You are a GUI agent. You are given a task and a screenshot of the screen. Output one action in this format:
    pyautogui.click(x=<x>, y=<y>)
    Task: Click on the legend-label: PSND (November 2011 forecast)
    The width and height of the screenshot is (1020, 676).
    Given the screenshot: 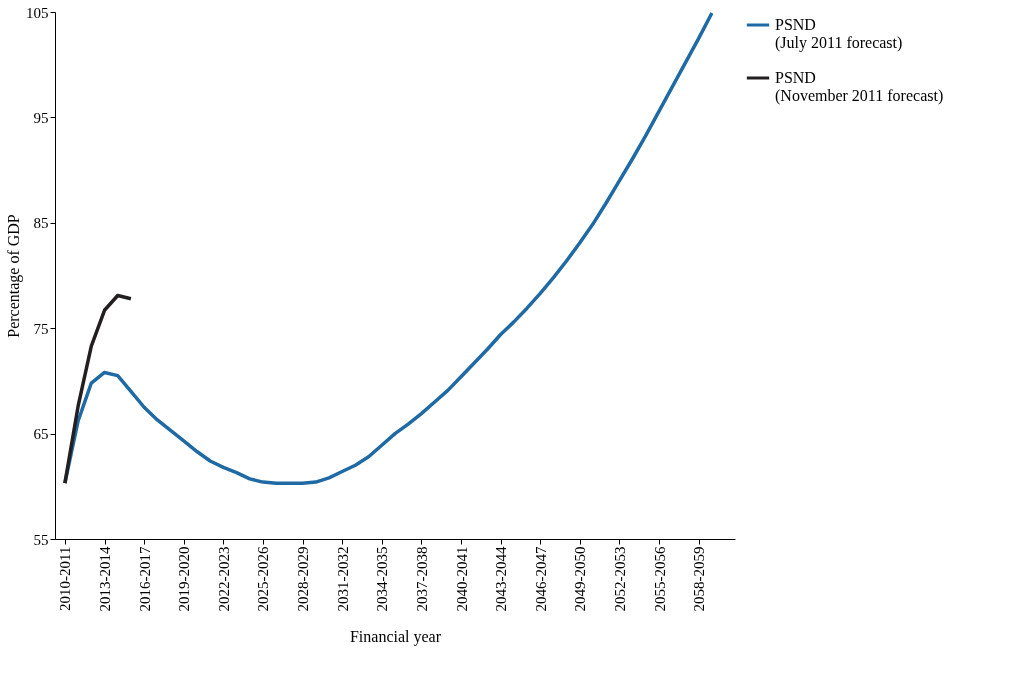 What is the action you would take?
    pyautogui.click(x=859, y=87)
    